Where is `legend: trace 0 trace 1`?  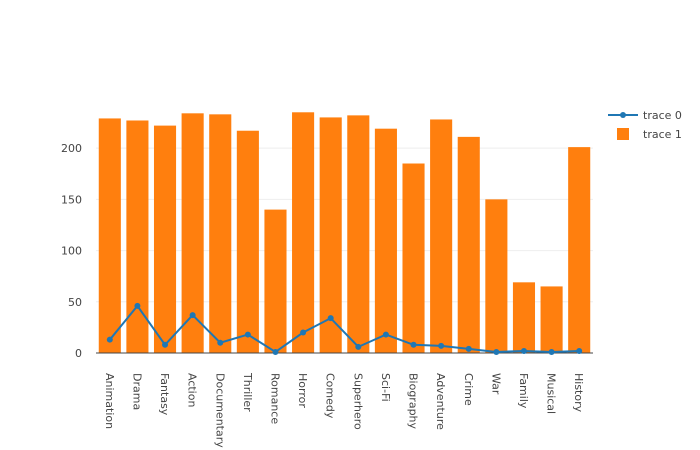
legend: trace 0 trace 1 is located at coordinates (645, 125).